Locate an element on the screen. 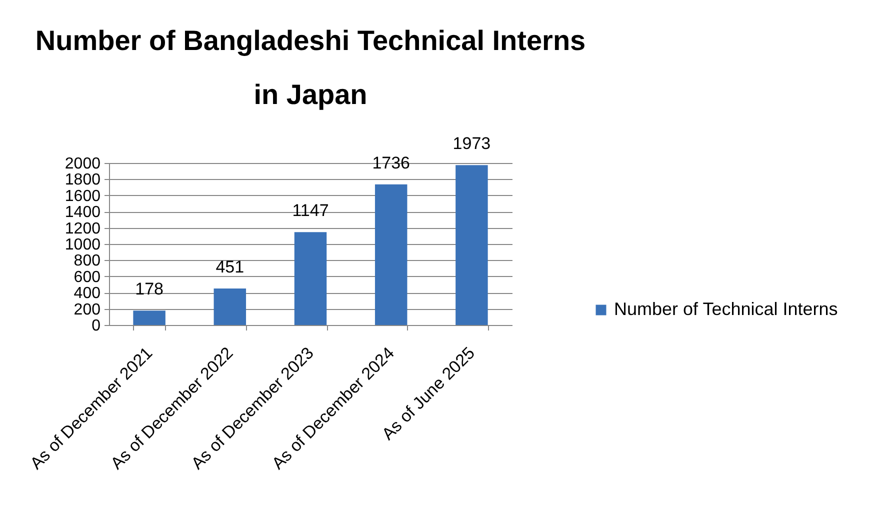  y-tick-label: 600 is located at coordinates (87, 277).